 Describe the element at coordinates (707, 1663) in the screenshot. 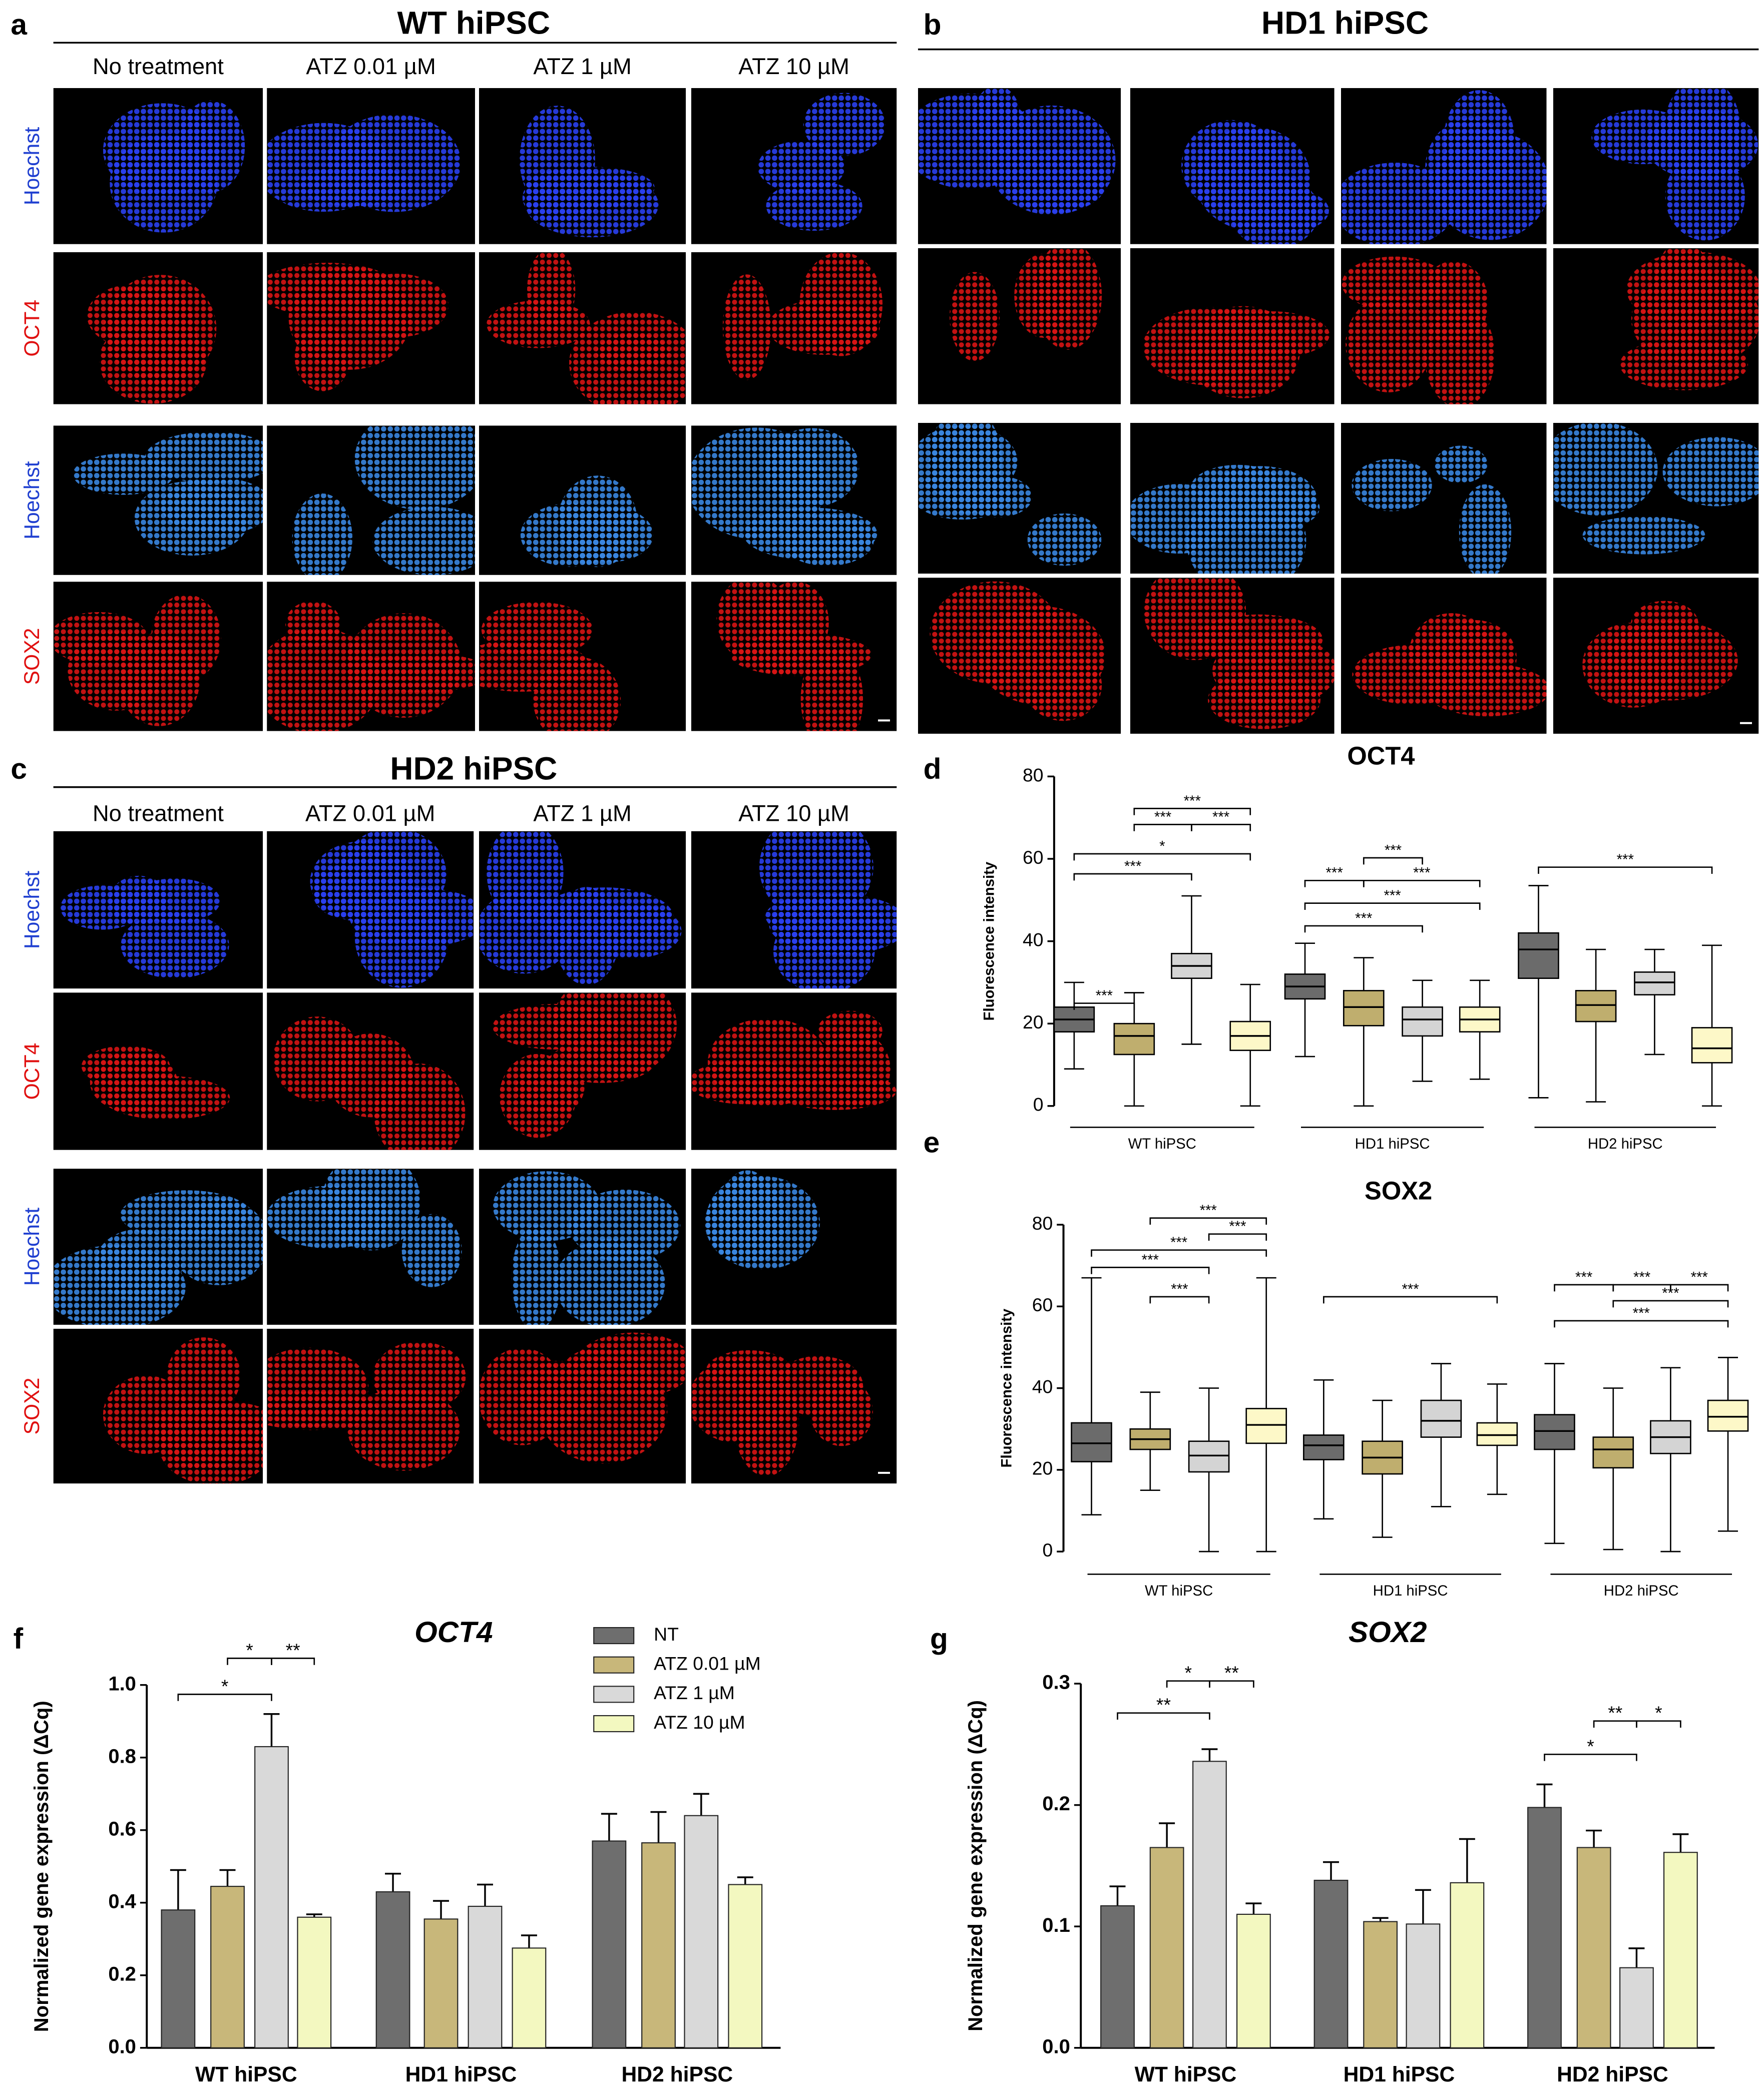

I see `legend-label: ATZ 0.01 µM` at that location.